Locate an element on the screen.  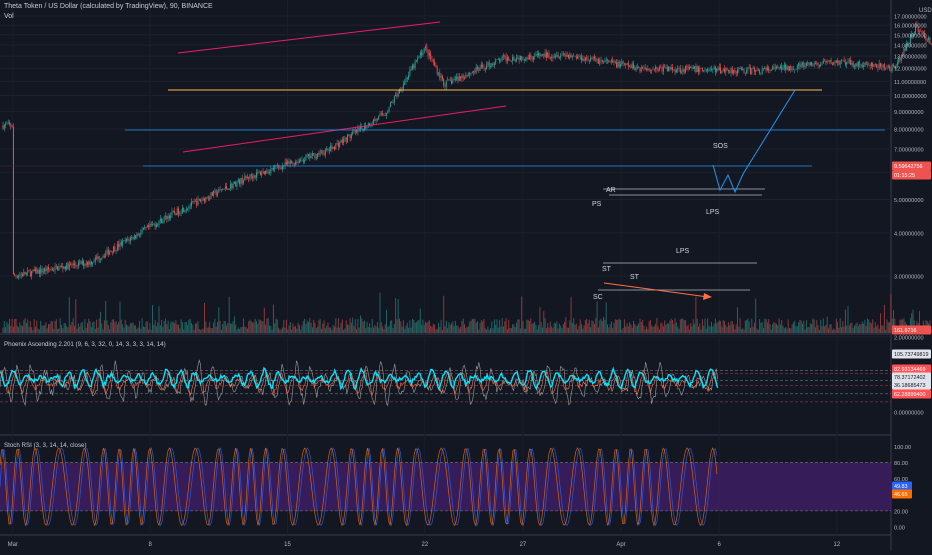
stoch-value-badge-bg is located at coordinates (902, 486).